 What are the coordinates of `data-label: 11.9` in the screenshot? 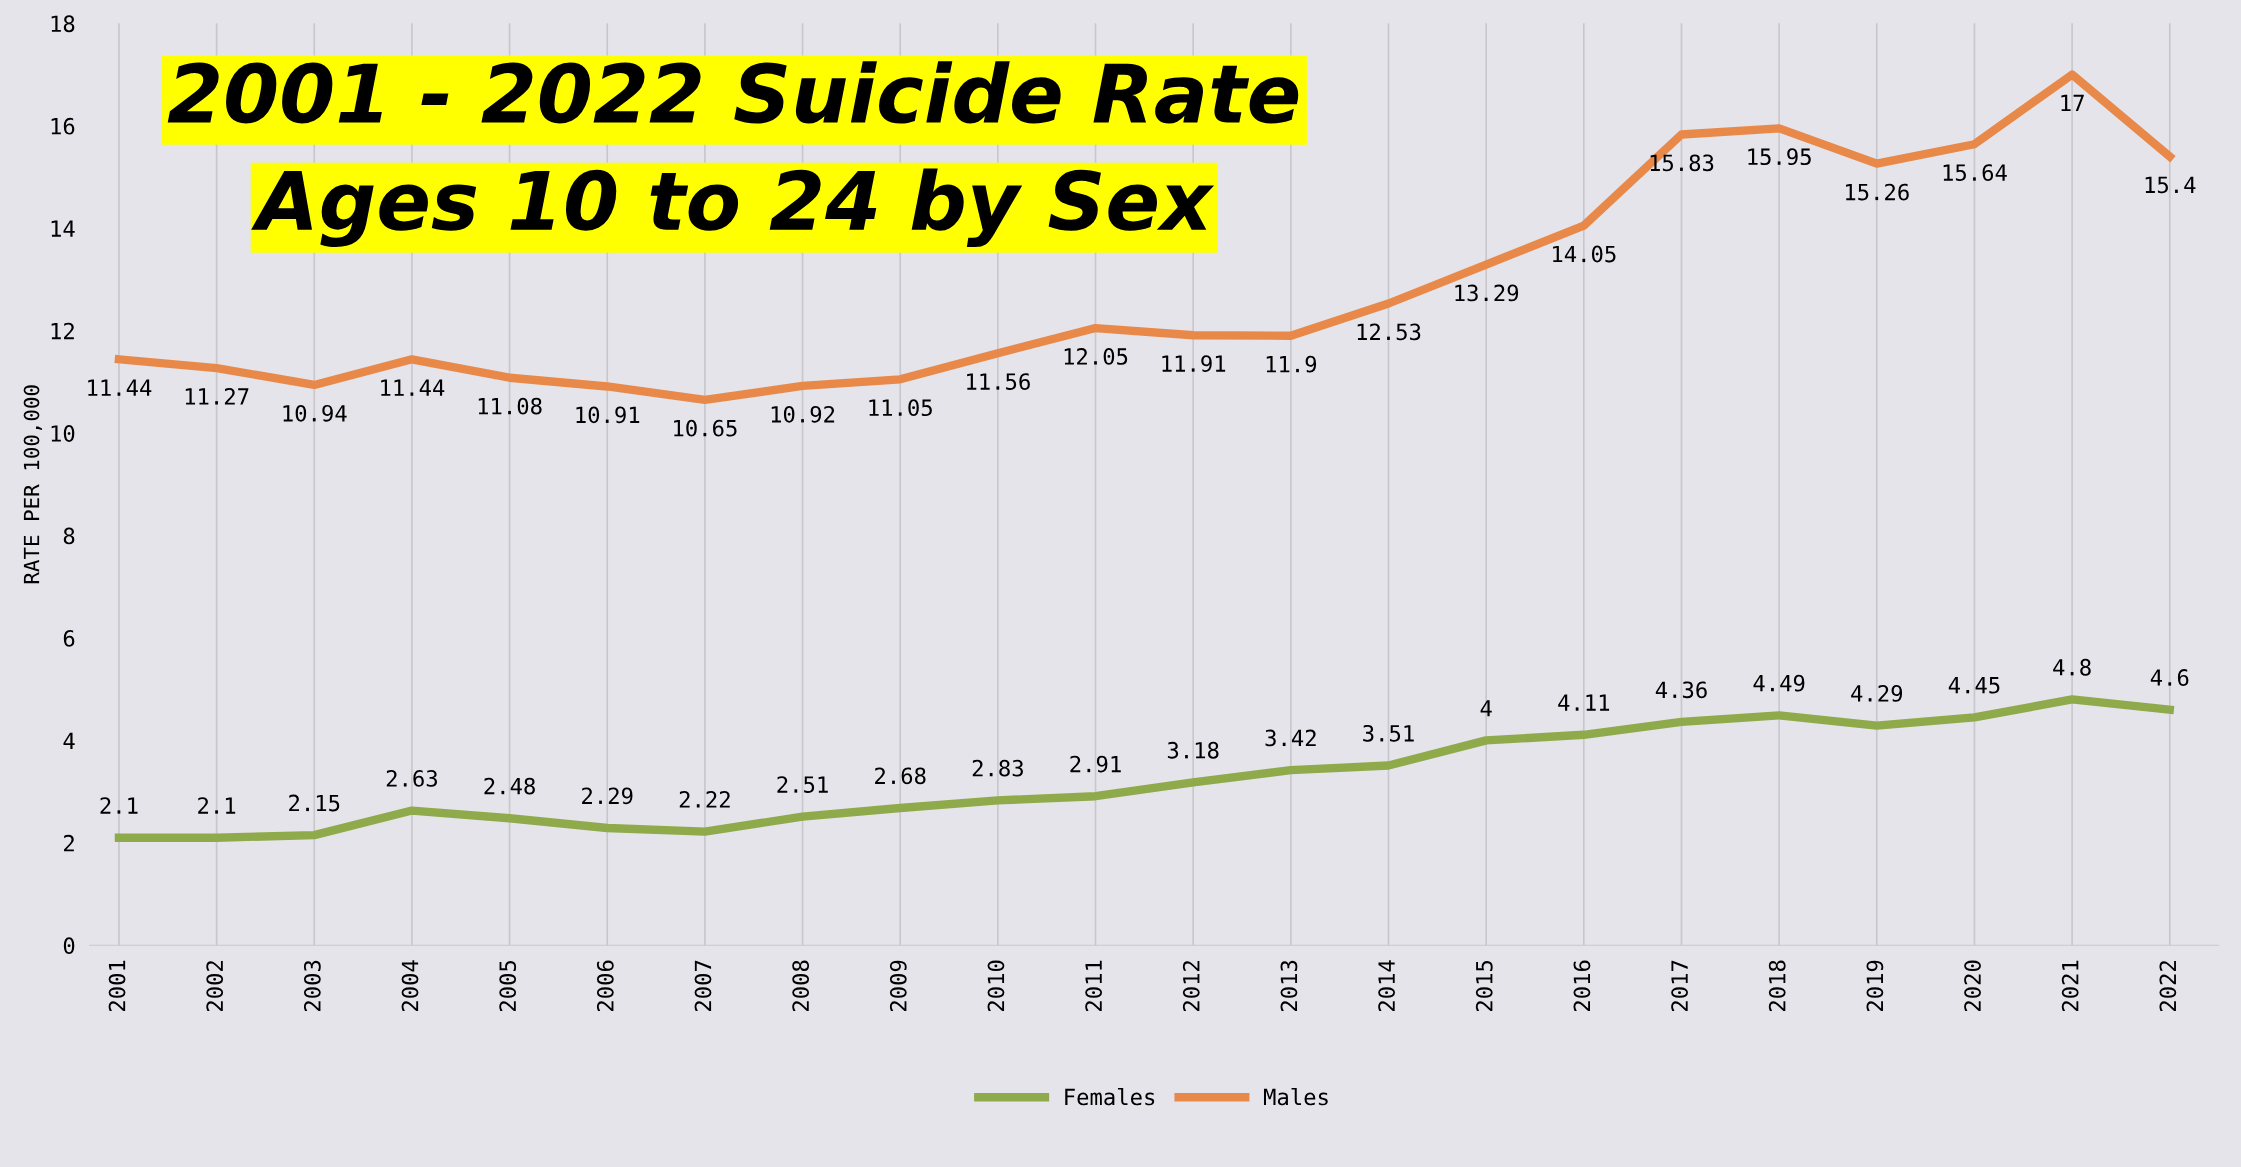 It's located at (1291, 364).